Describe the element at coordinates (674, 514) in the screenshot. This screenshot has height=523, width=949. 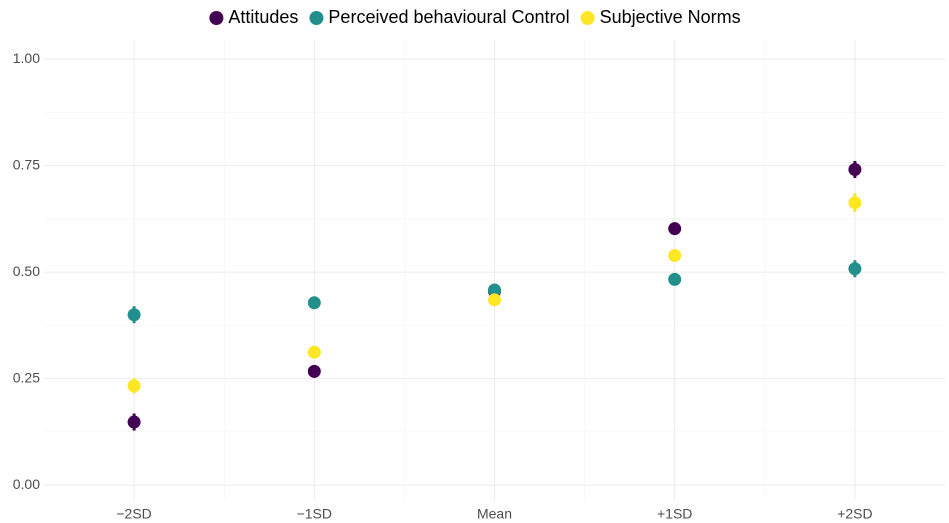
I see `x-tick-label: +1SD` at that location.